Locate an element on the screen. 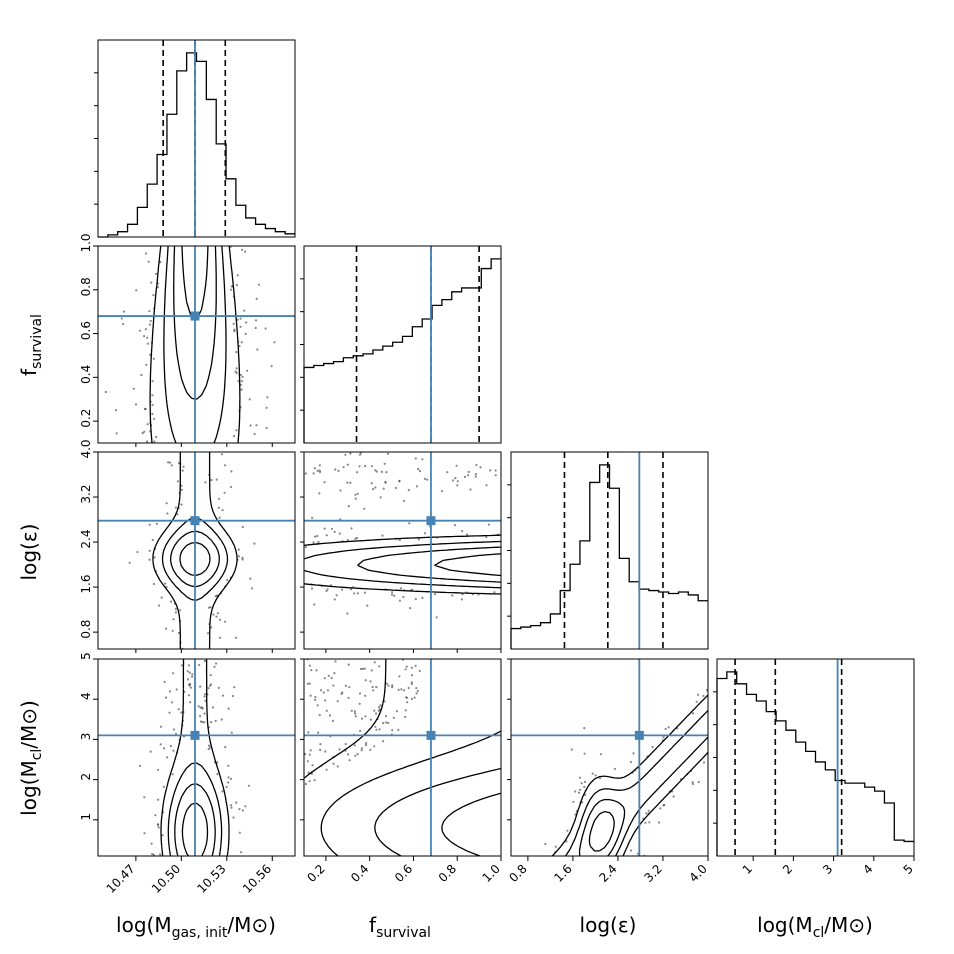 The image size is (954, 954). x-label-eps: log(ε) is located at coordinates (608, 925).